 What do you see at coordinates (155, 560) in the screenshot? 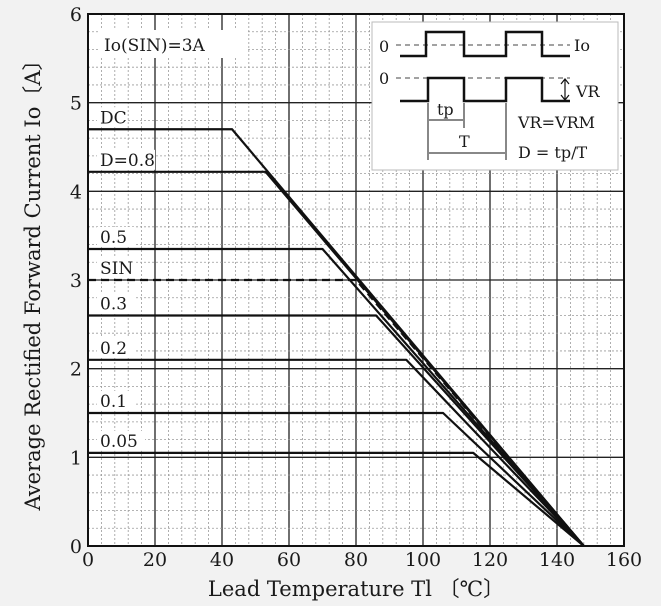
I see `x-tick-label: 20` at bounding box center [155, 560].